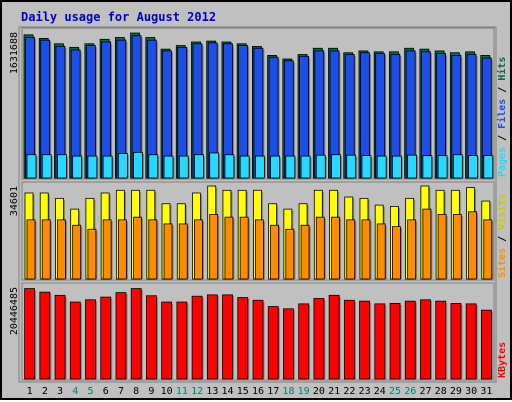 This screenshot has height=402, width=512. Describe the element at coordinates (380, 391) in the screenshot. I see `x-tick-label-24: 24` at that location.